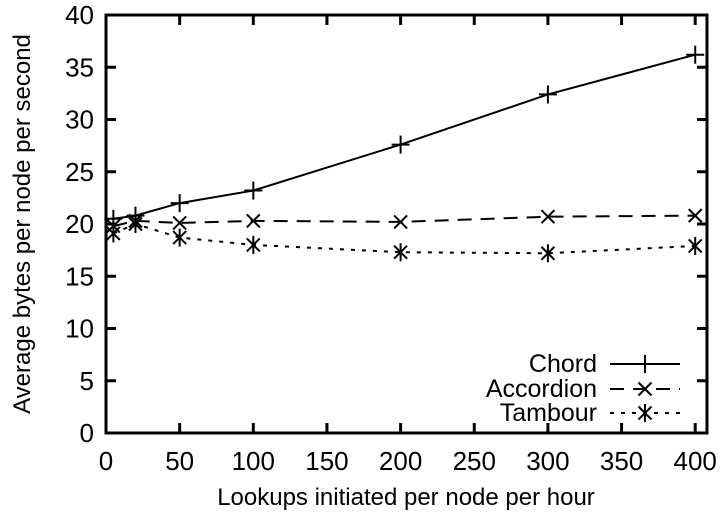 The width and height of the screenshot is (720, 517). What do you see at coordinates (79, 15) in the screenshot?
I see `y-tick-label: 40` at bounding box center [79, 15].